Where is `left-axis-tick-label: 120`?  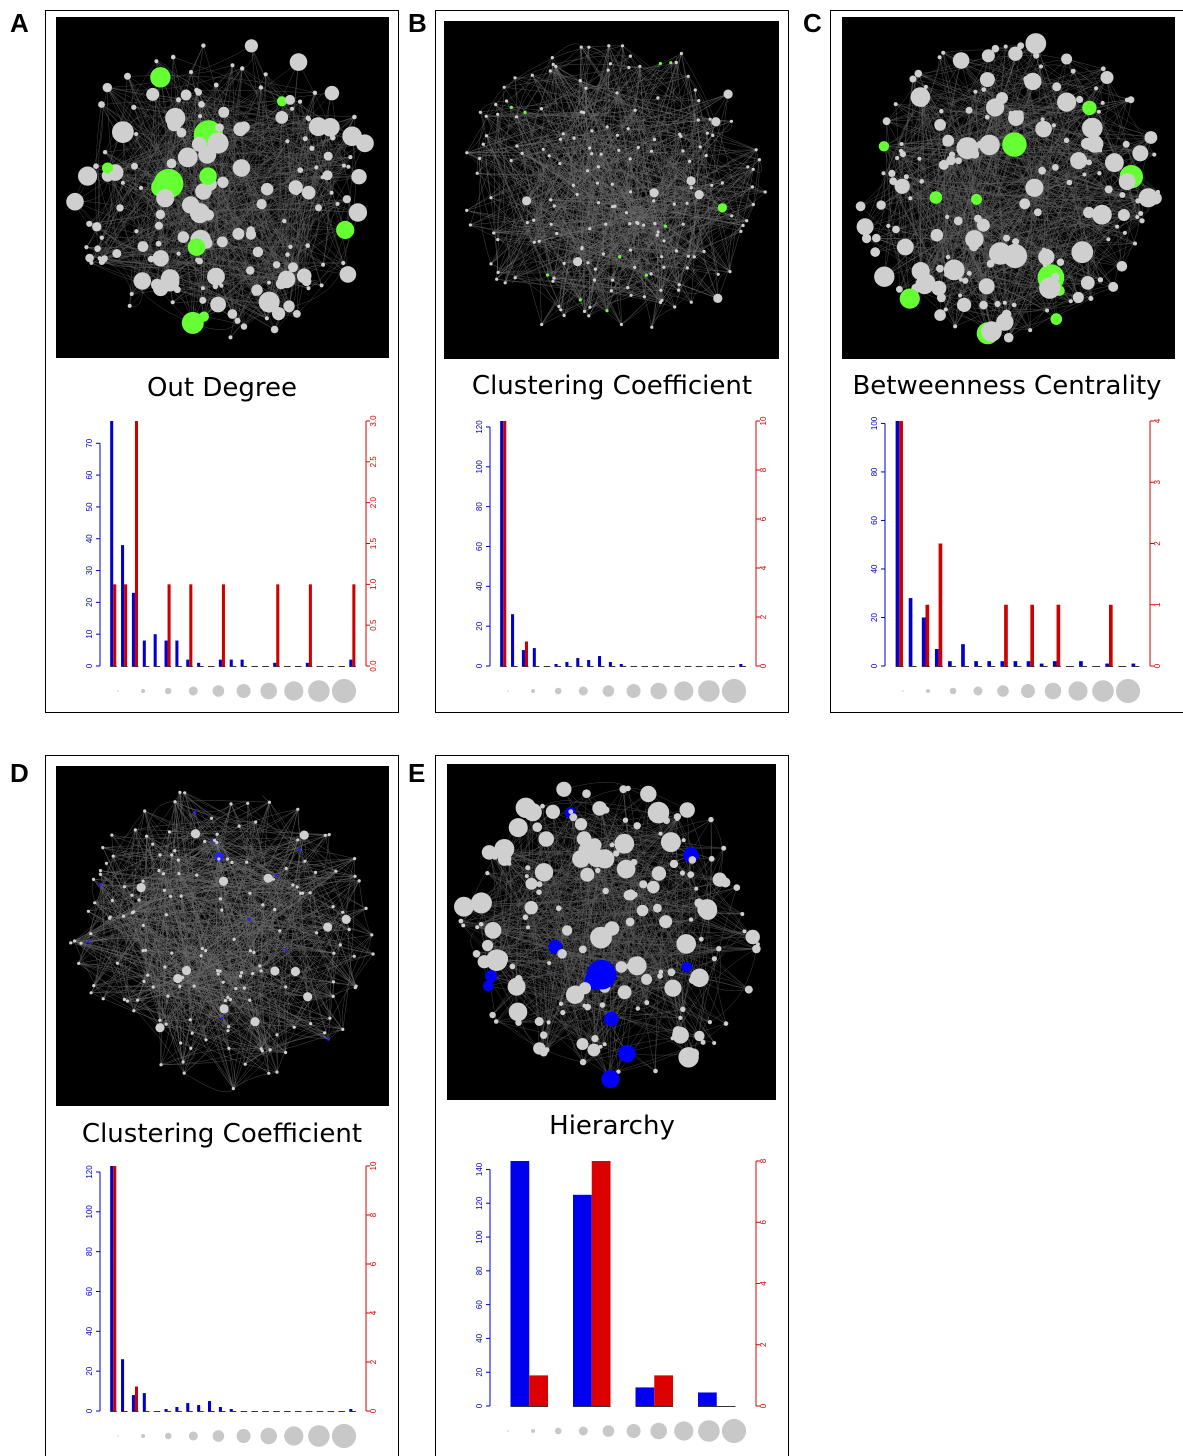 left-axis-tick-label: 120 is located at coordinates (479, 427).